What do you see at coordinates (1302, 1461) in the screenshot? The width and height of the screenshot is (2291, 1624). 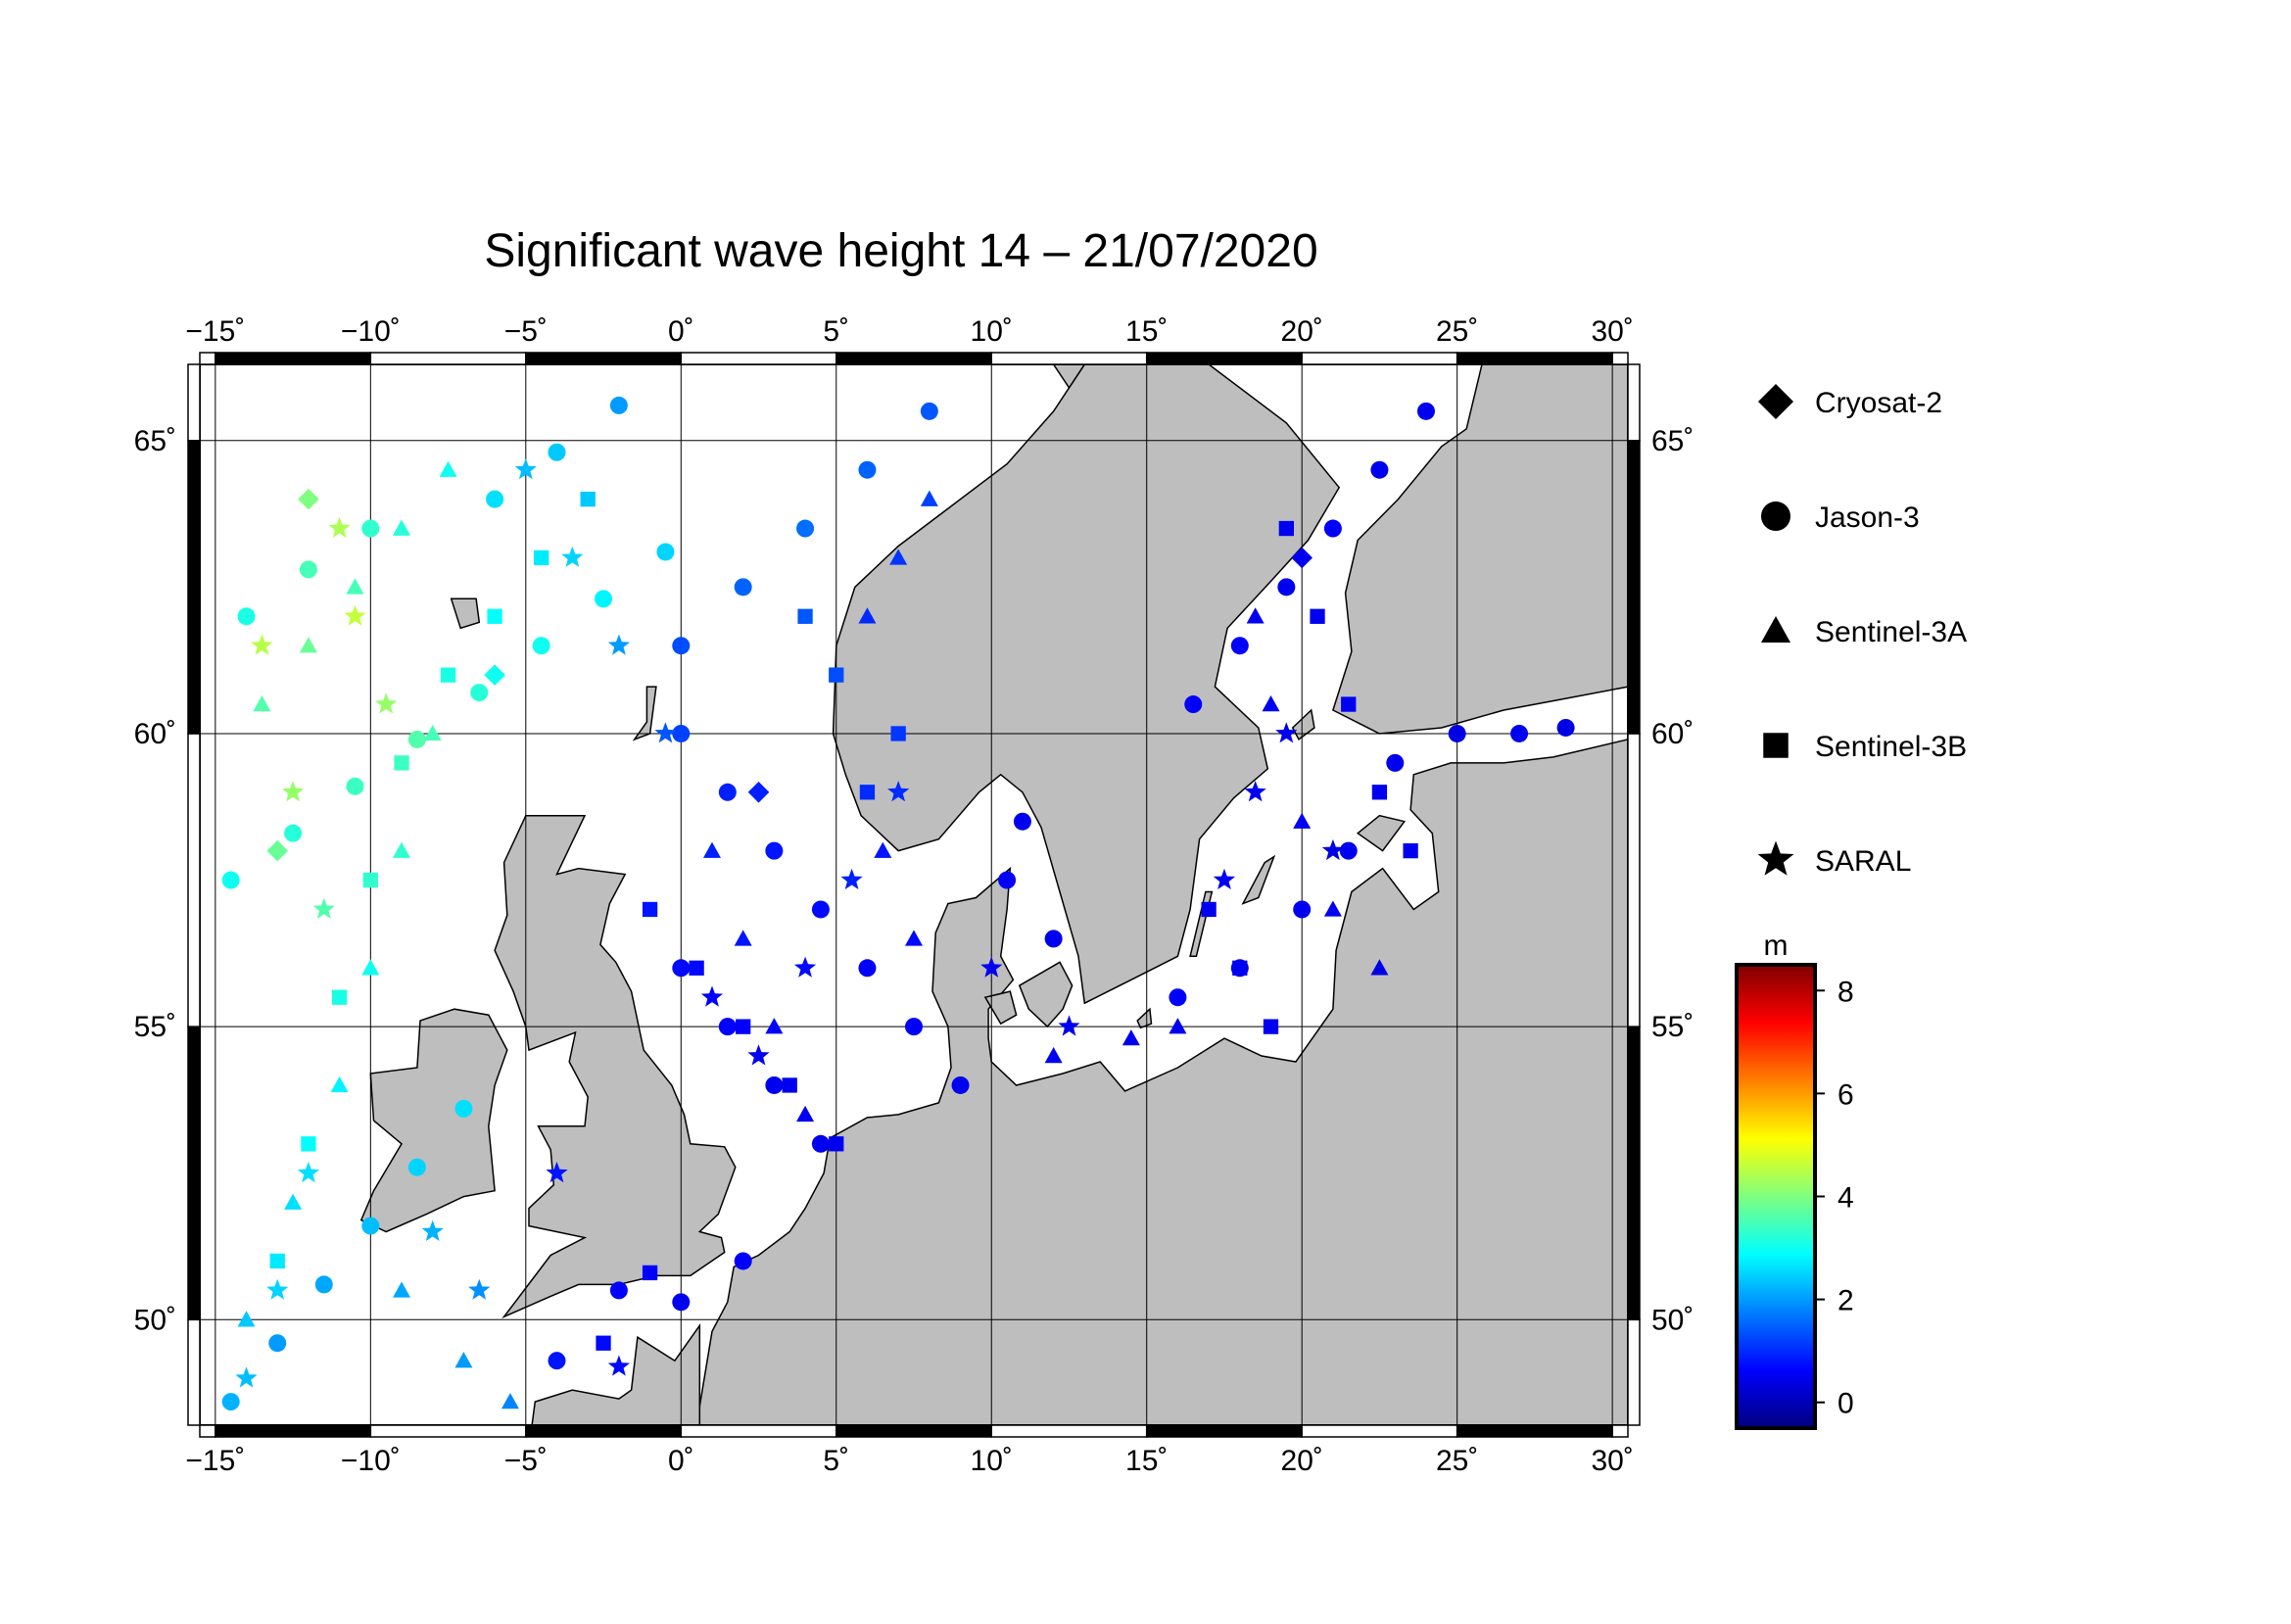 I see `longitude-label-bottom: 20˚` at bounding box center [1302, 1461].